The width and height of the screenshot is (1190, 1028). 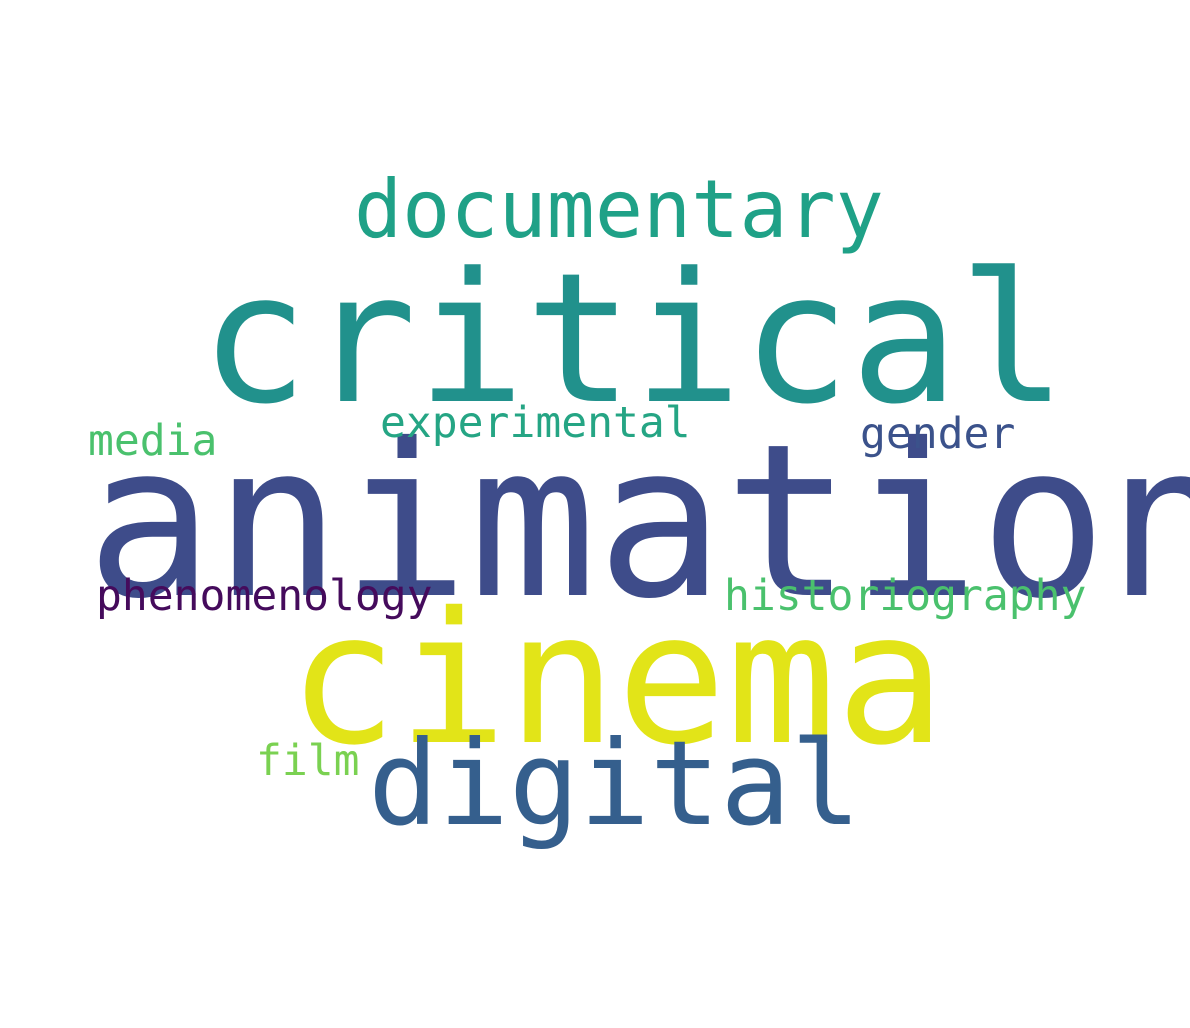 I want to click on word-phenomenology: phenomenology, so click(x=264, y=596).